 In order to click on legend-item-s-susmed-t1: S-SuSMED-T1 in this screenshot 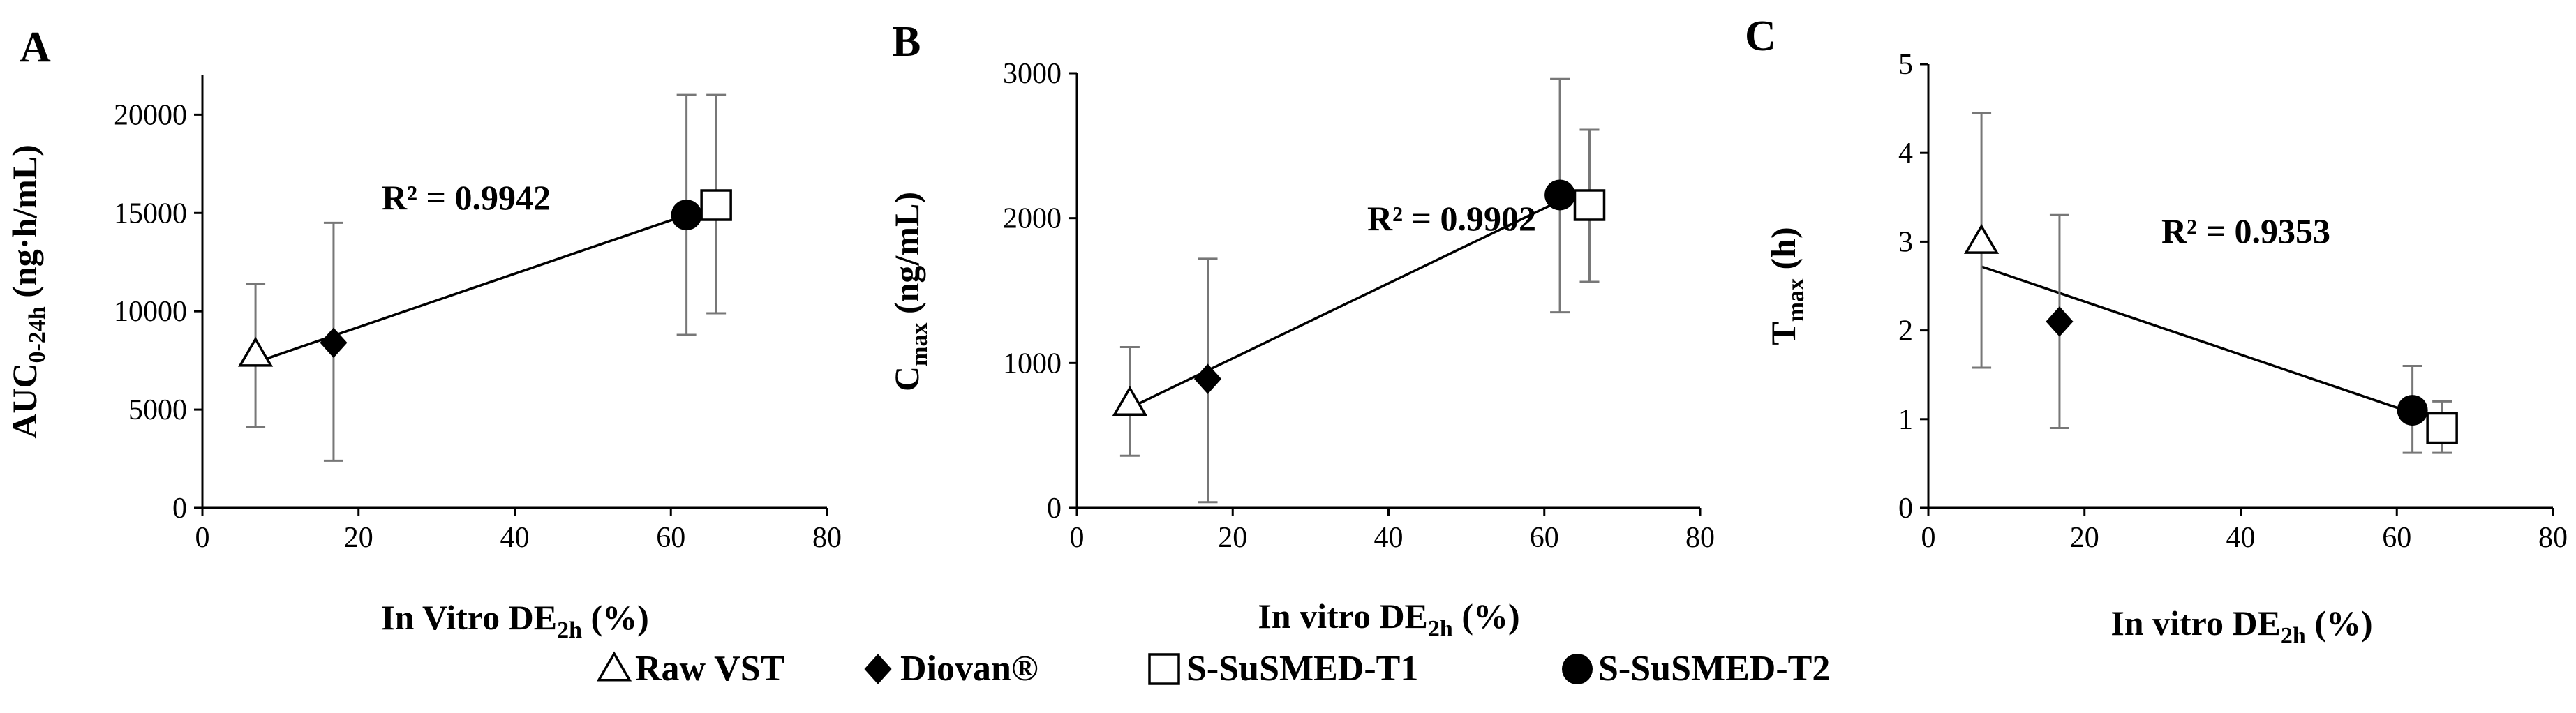, I will do `click(1283, 669)`.